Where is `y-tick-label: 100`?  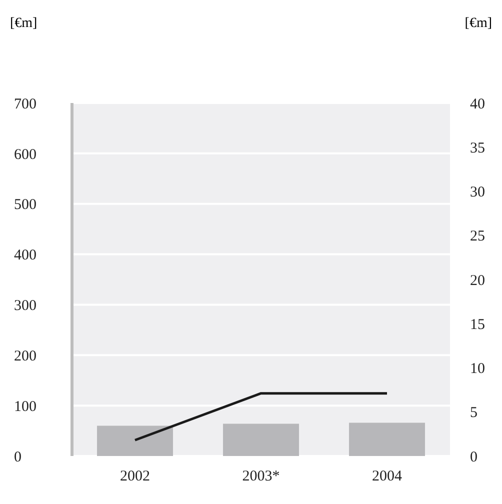
y-tick-label: 100 is located at coordinates (25, 406).